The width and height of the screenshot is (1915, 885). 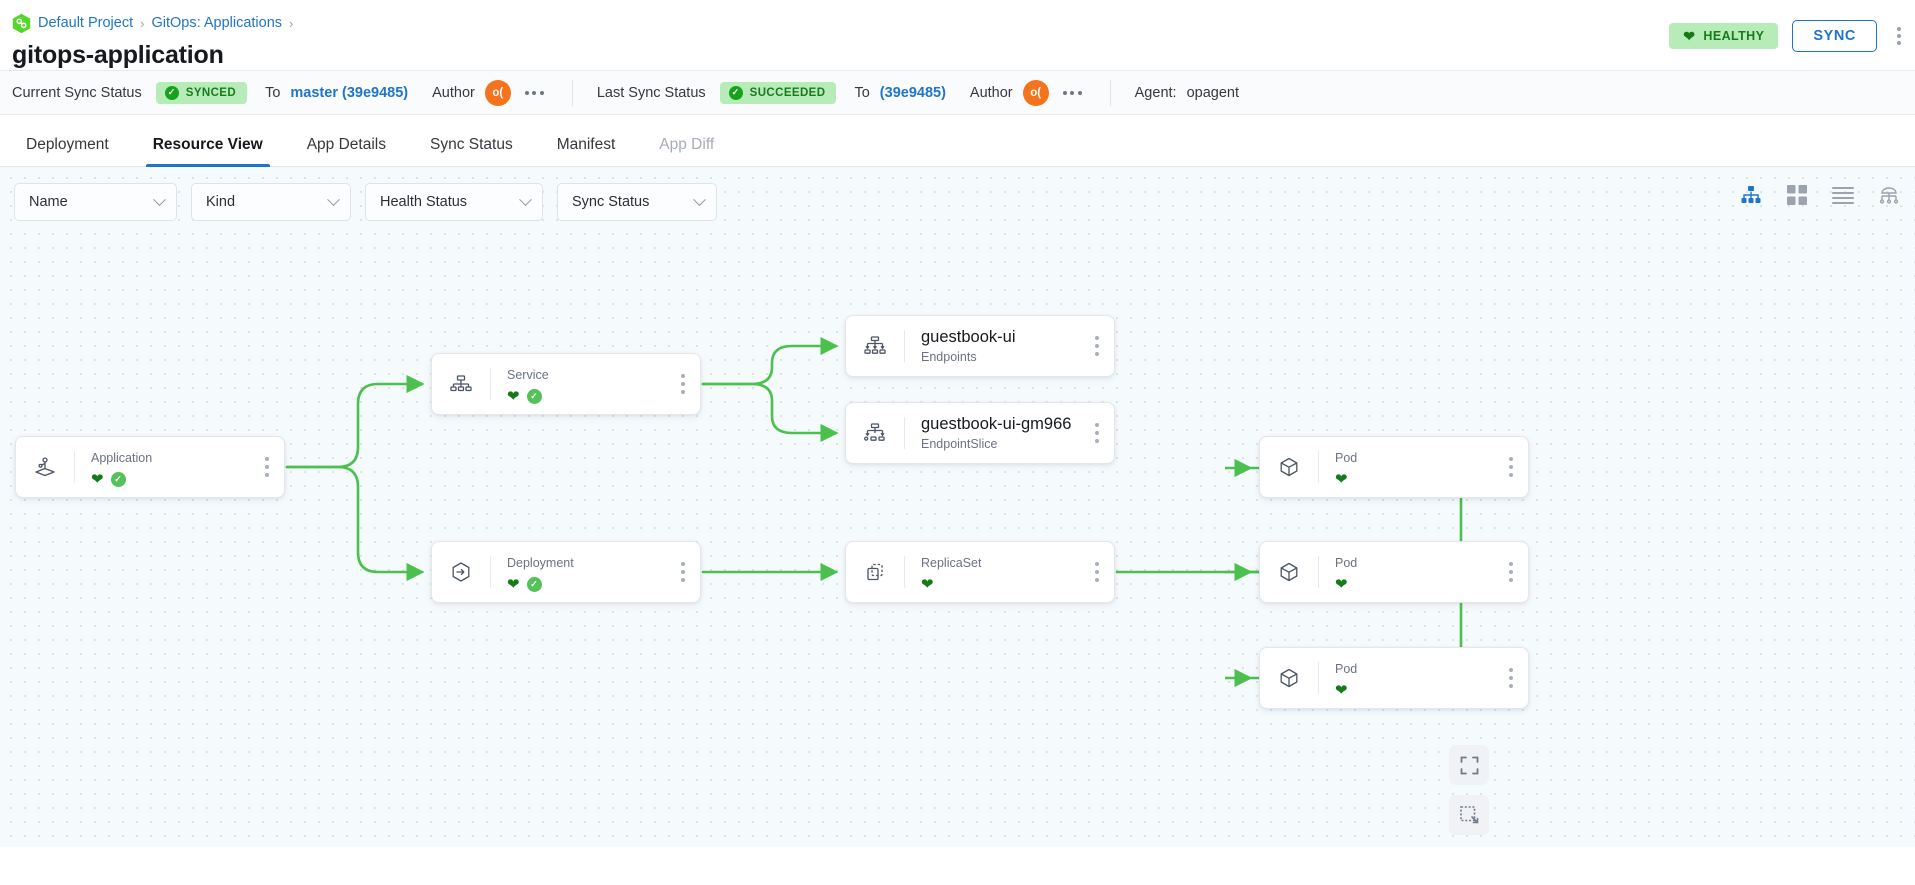 I want to click on graph-node-deployment: guestbook-ui Deployment ❤ ✓, so click(x=566, y=572).